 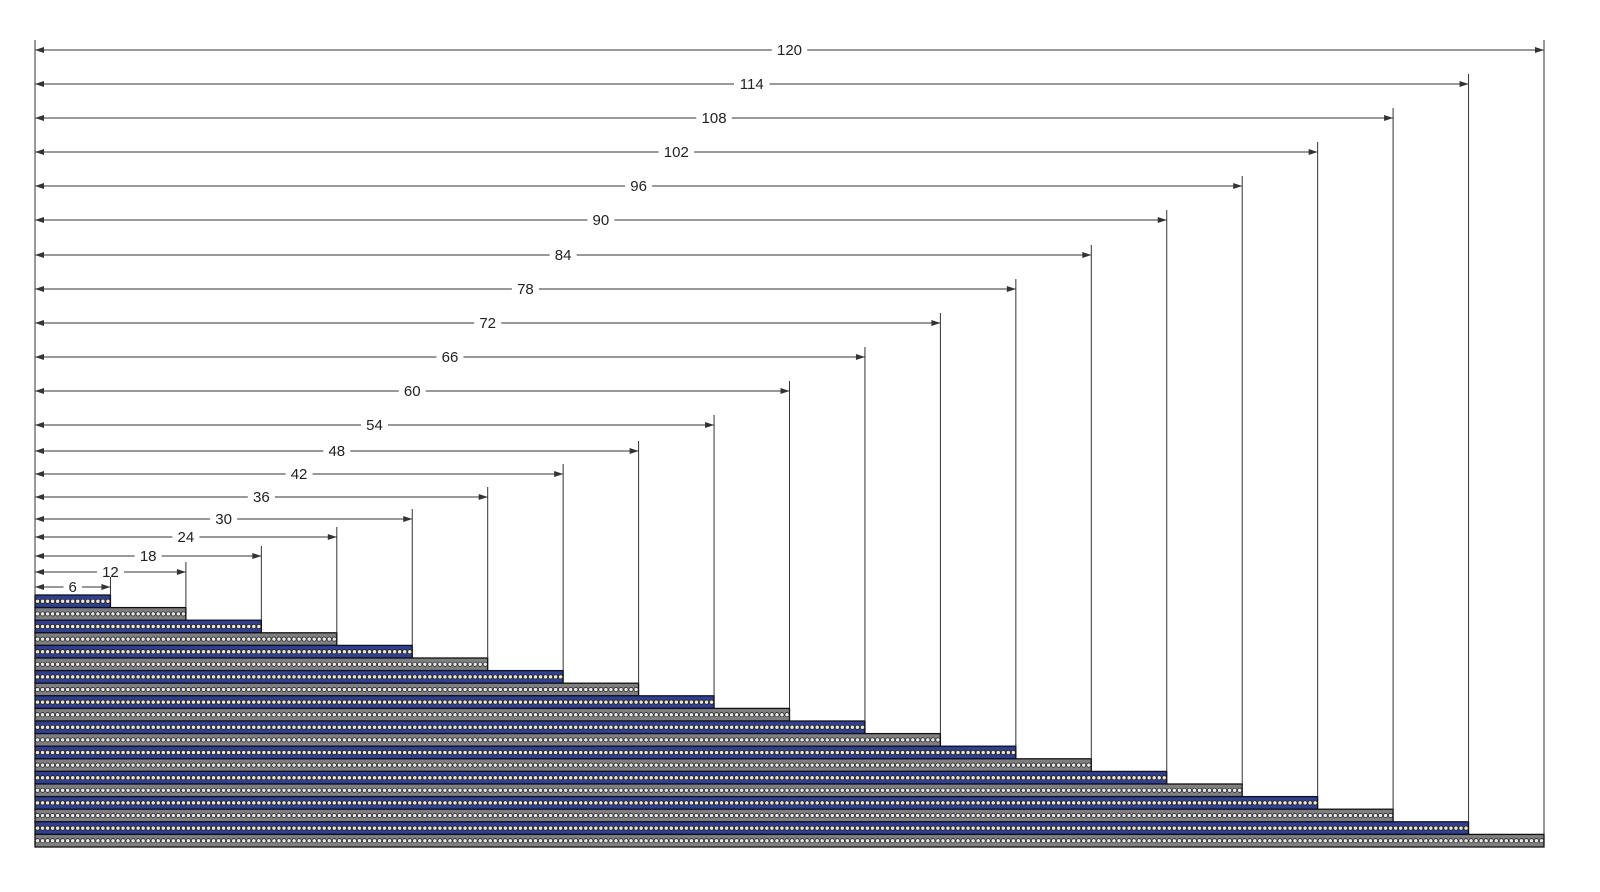 I want to click on arrowhead-left, so click(x=39, y=519).